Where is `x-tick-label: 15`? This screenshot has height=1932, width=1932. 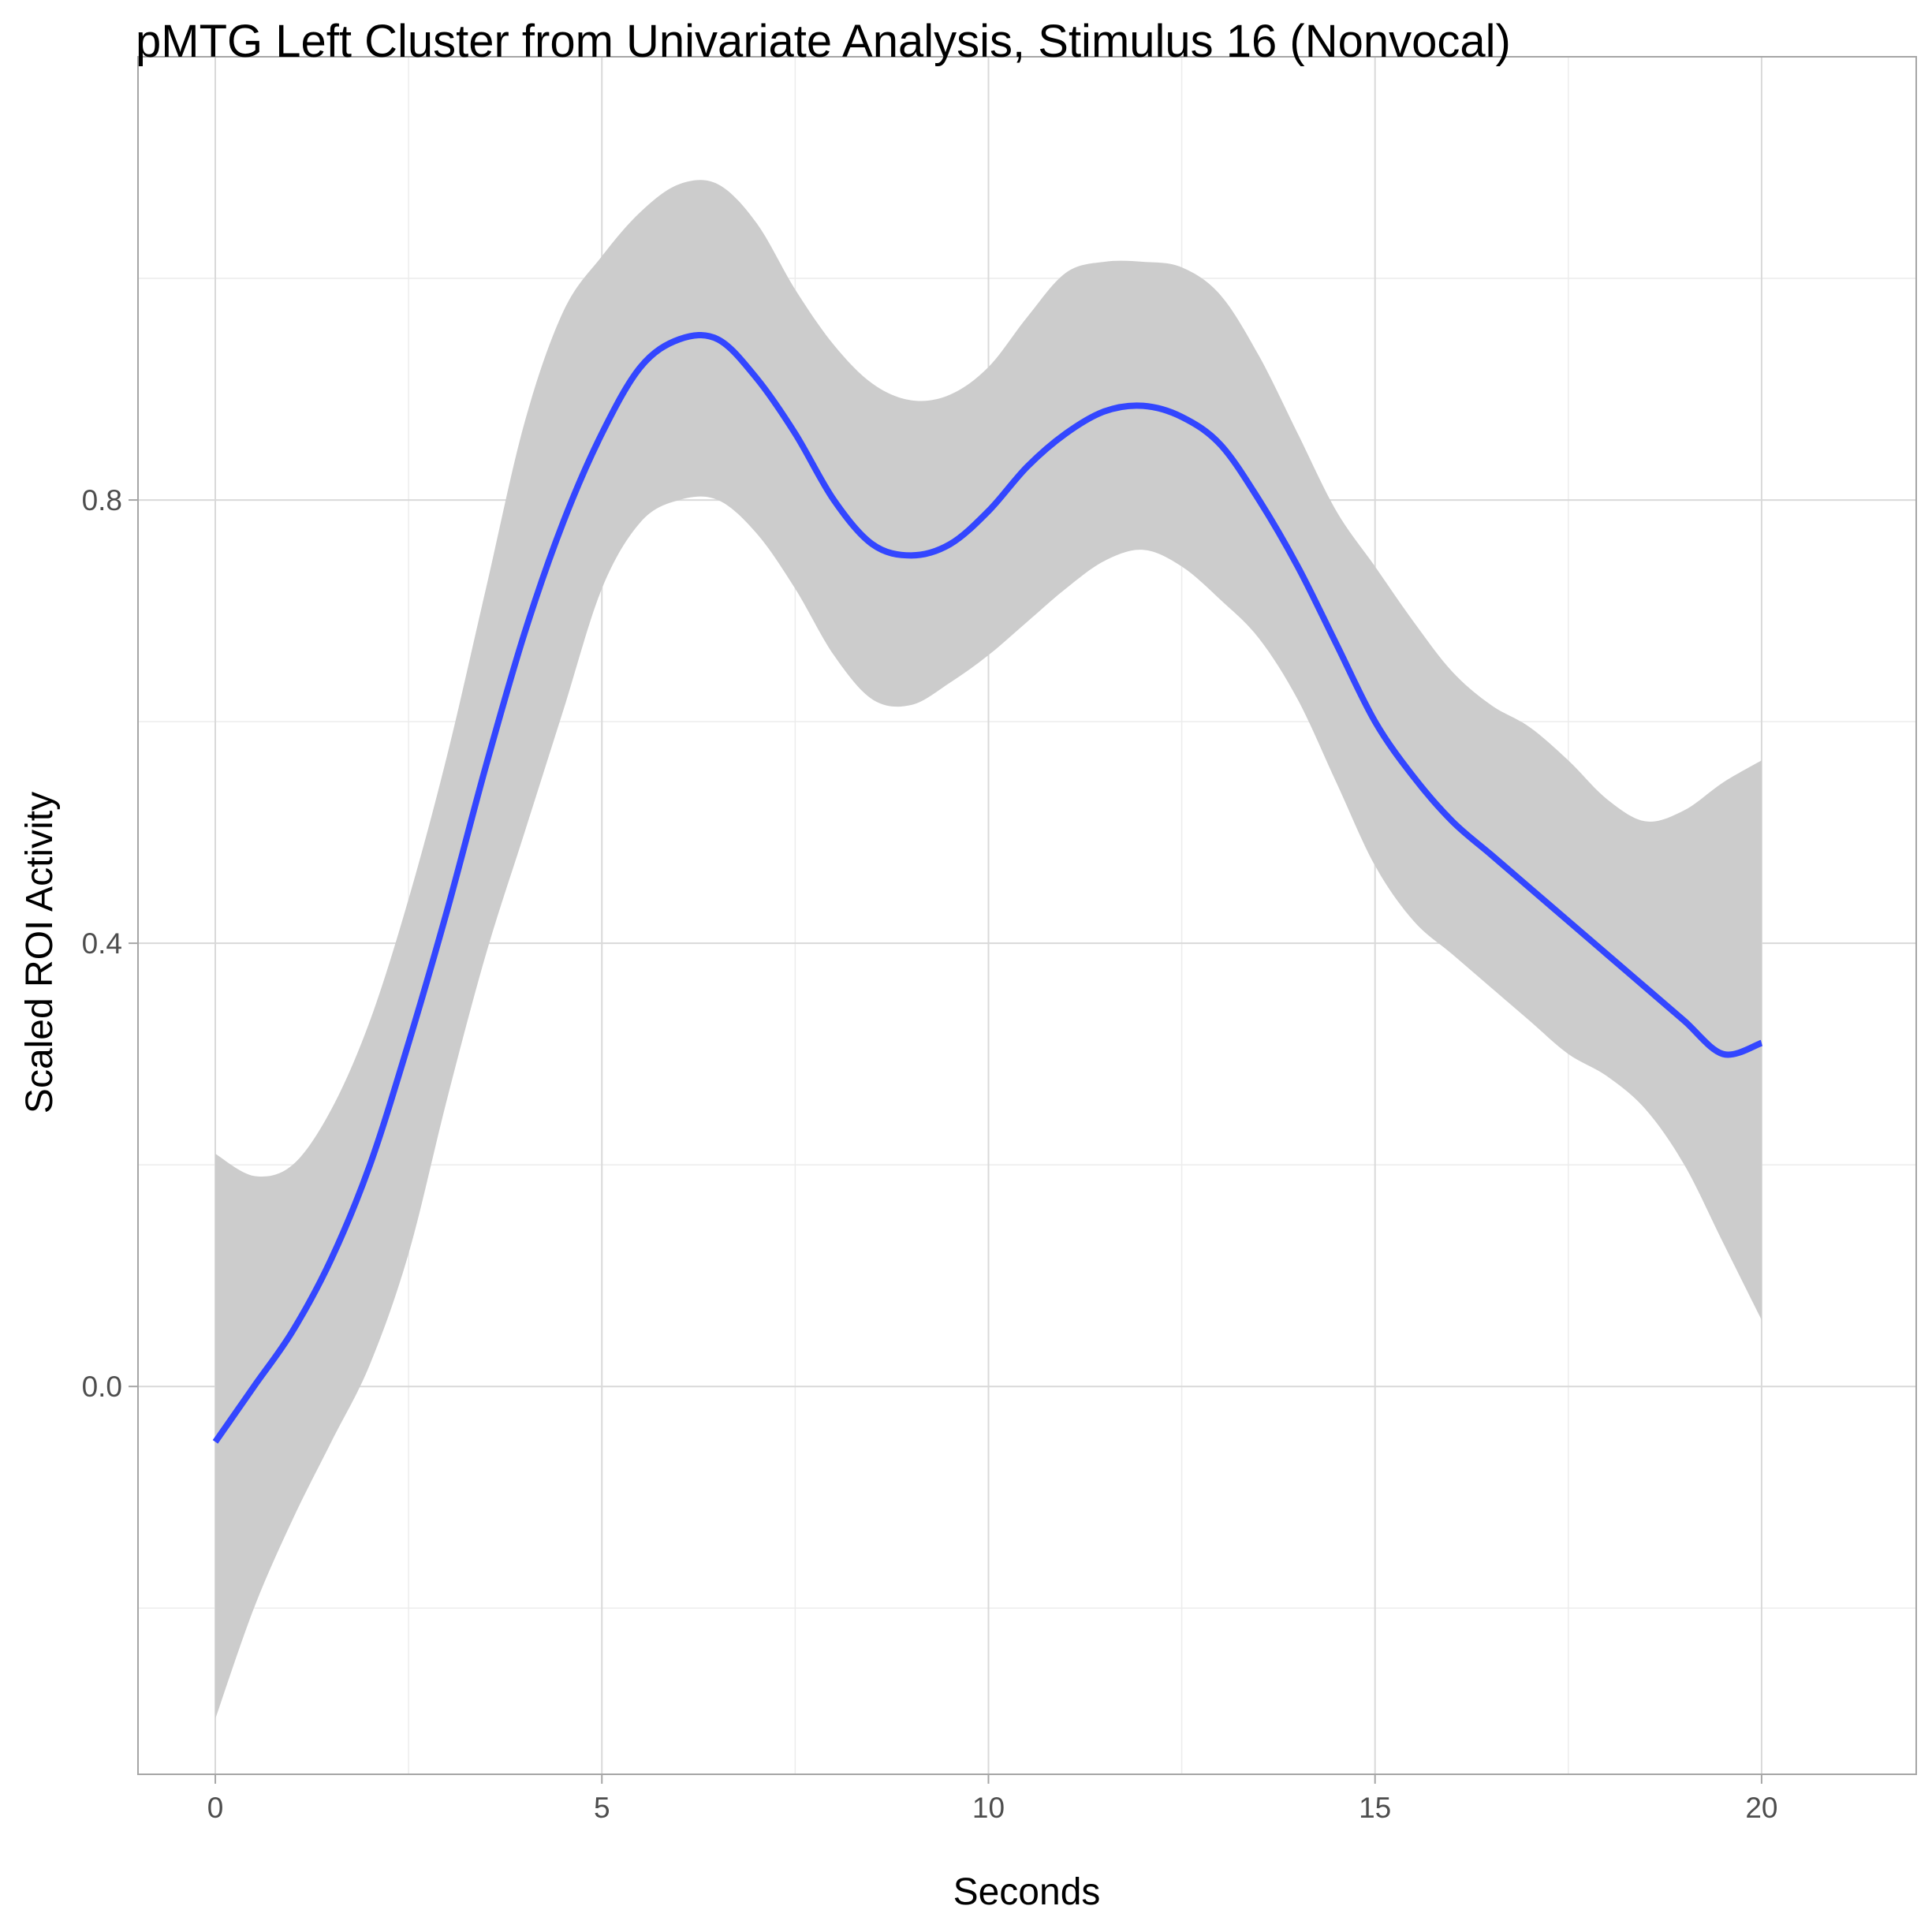 x-tick-label: 15 is located at coordinates (1375, 1808).